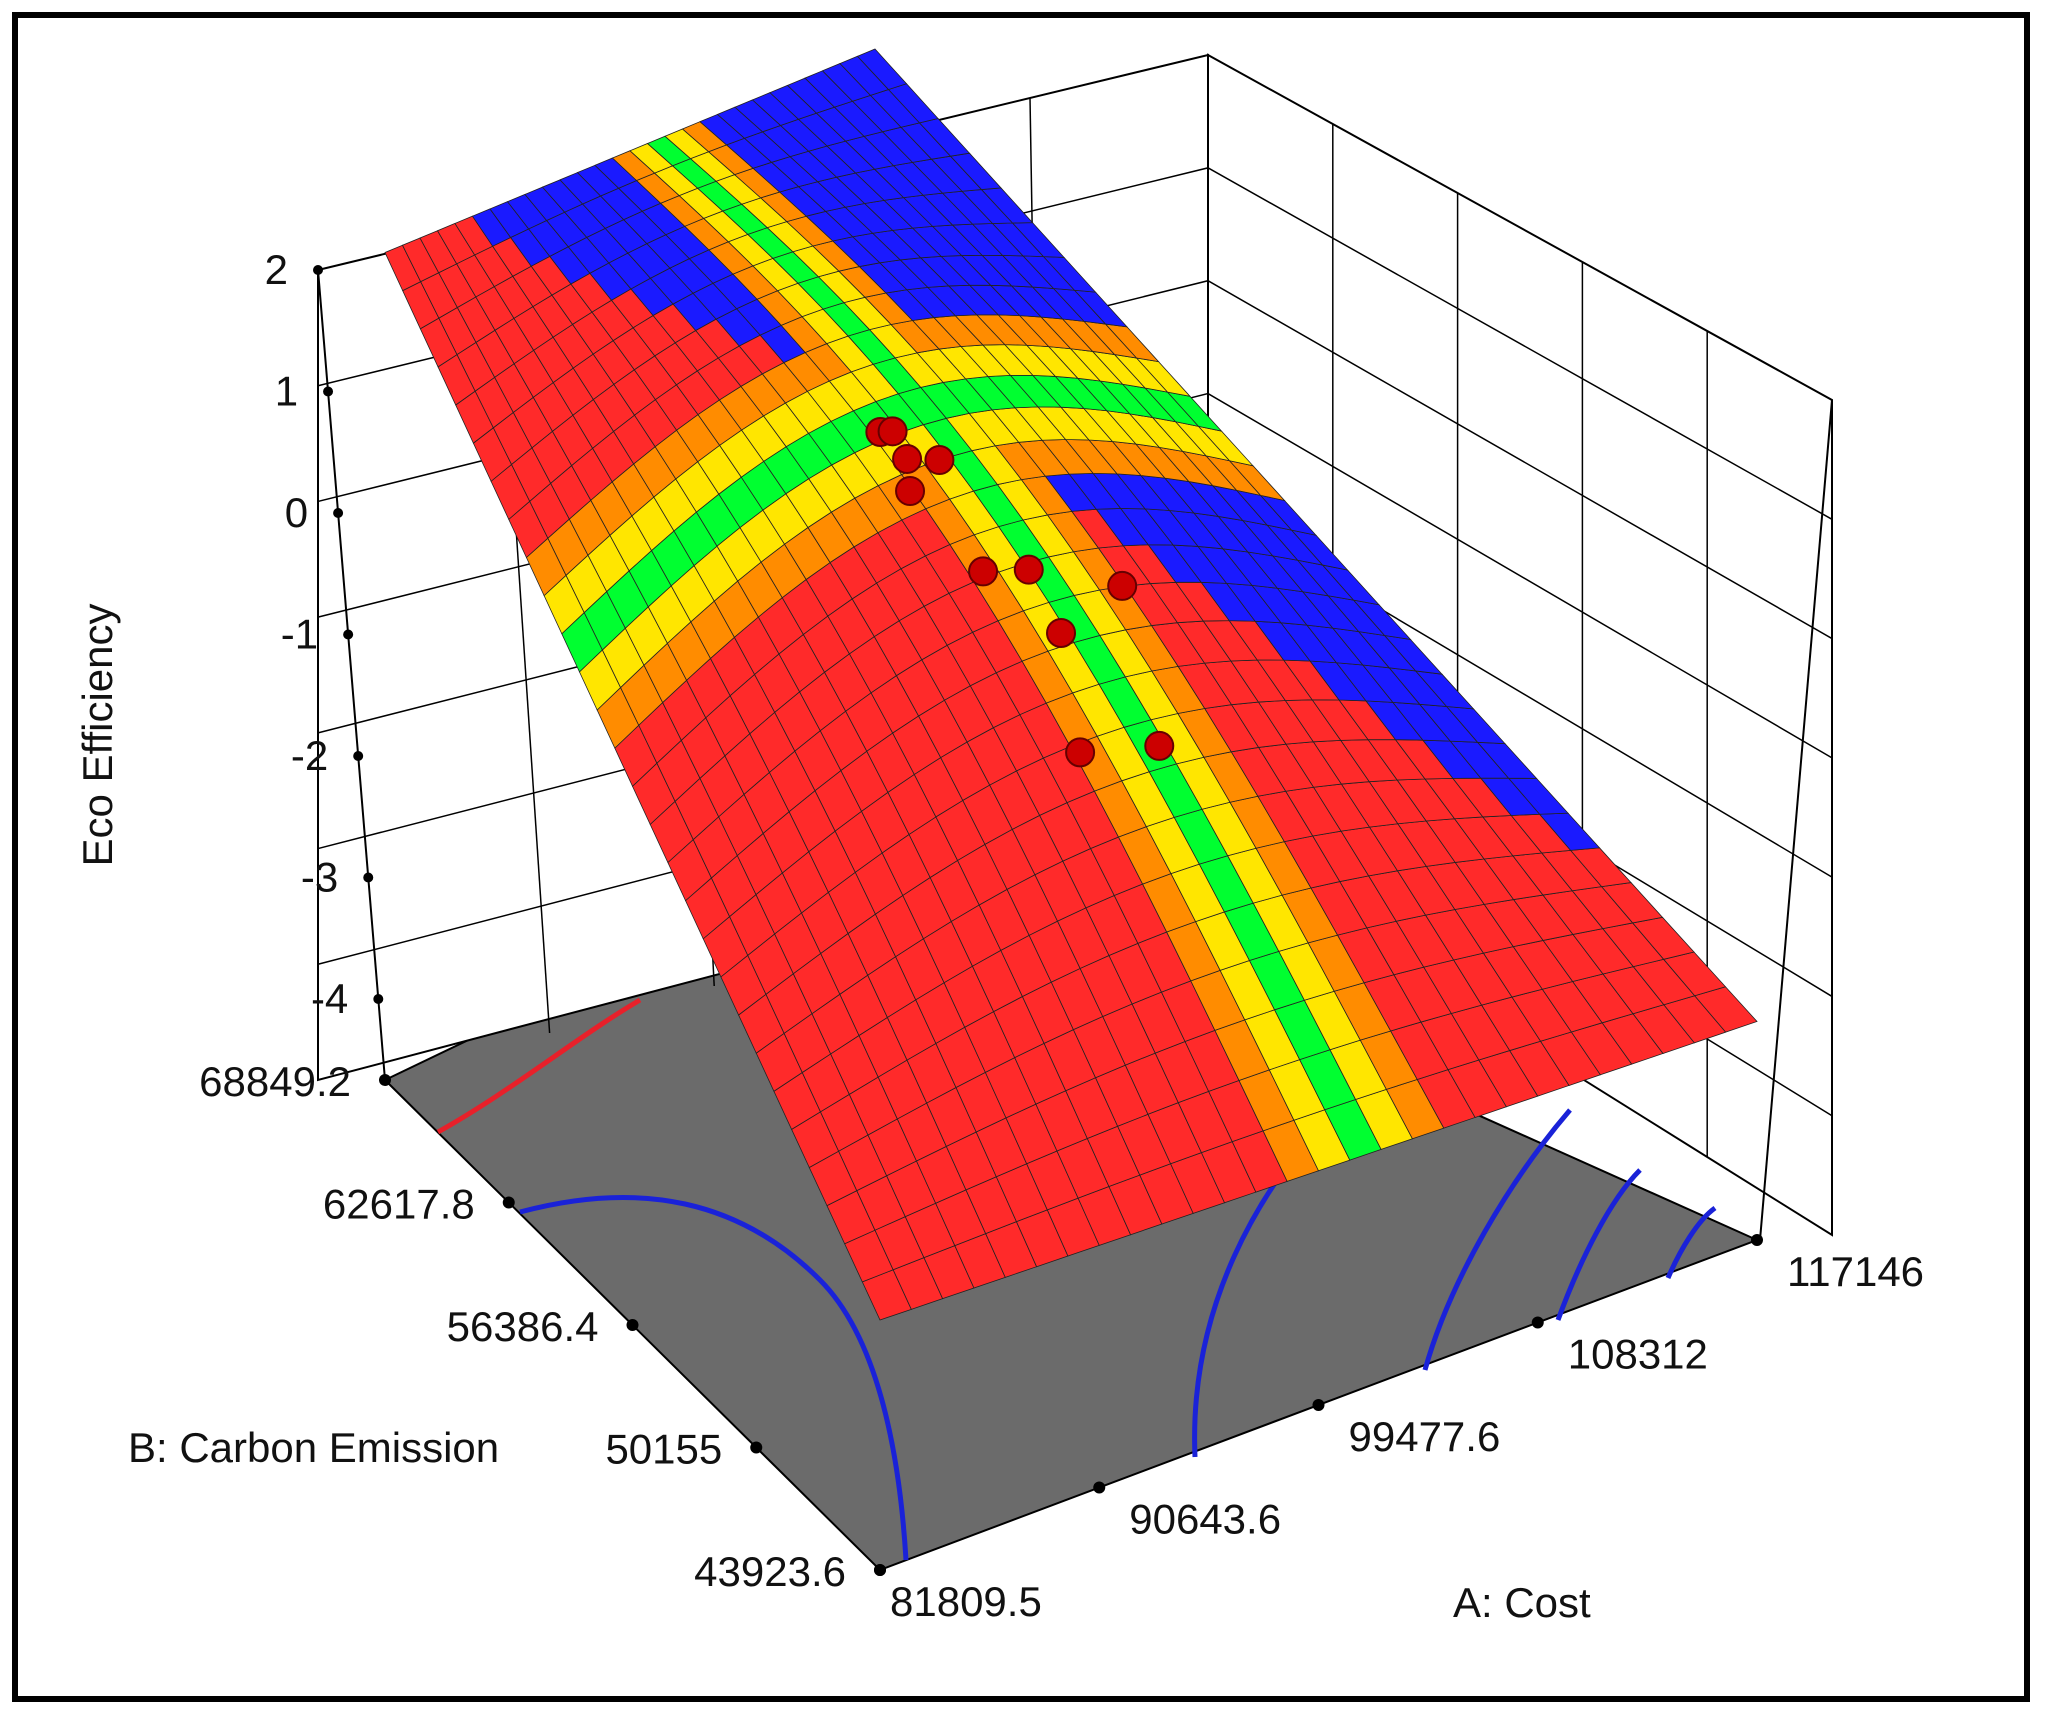 This screenshot has width=2048, height=1717. What do you see at coordinates (399, 1204) in the screenshot?
I see `y-tick-label: 62617.8` at bounding box center [399, 1204].